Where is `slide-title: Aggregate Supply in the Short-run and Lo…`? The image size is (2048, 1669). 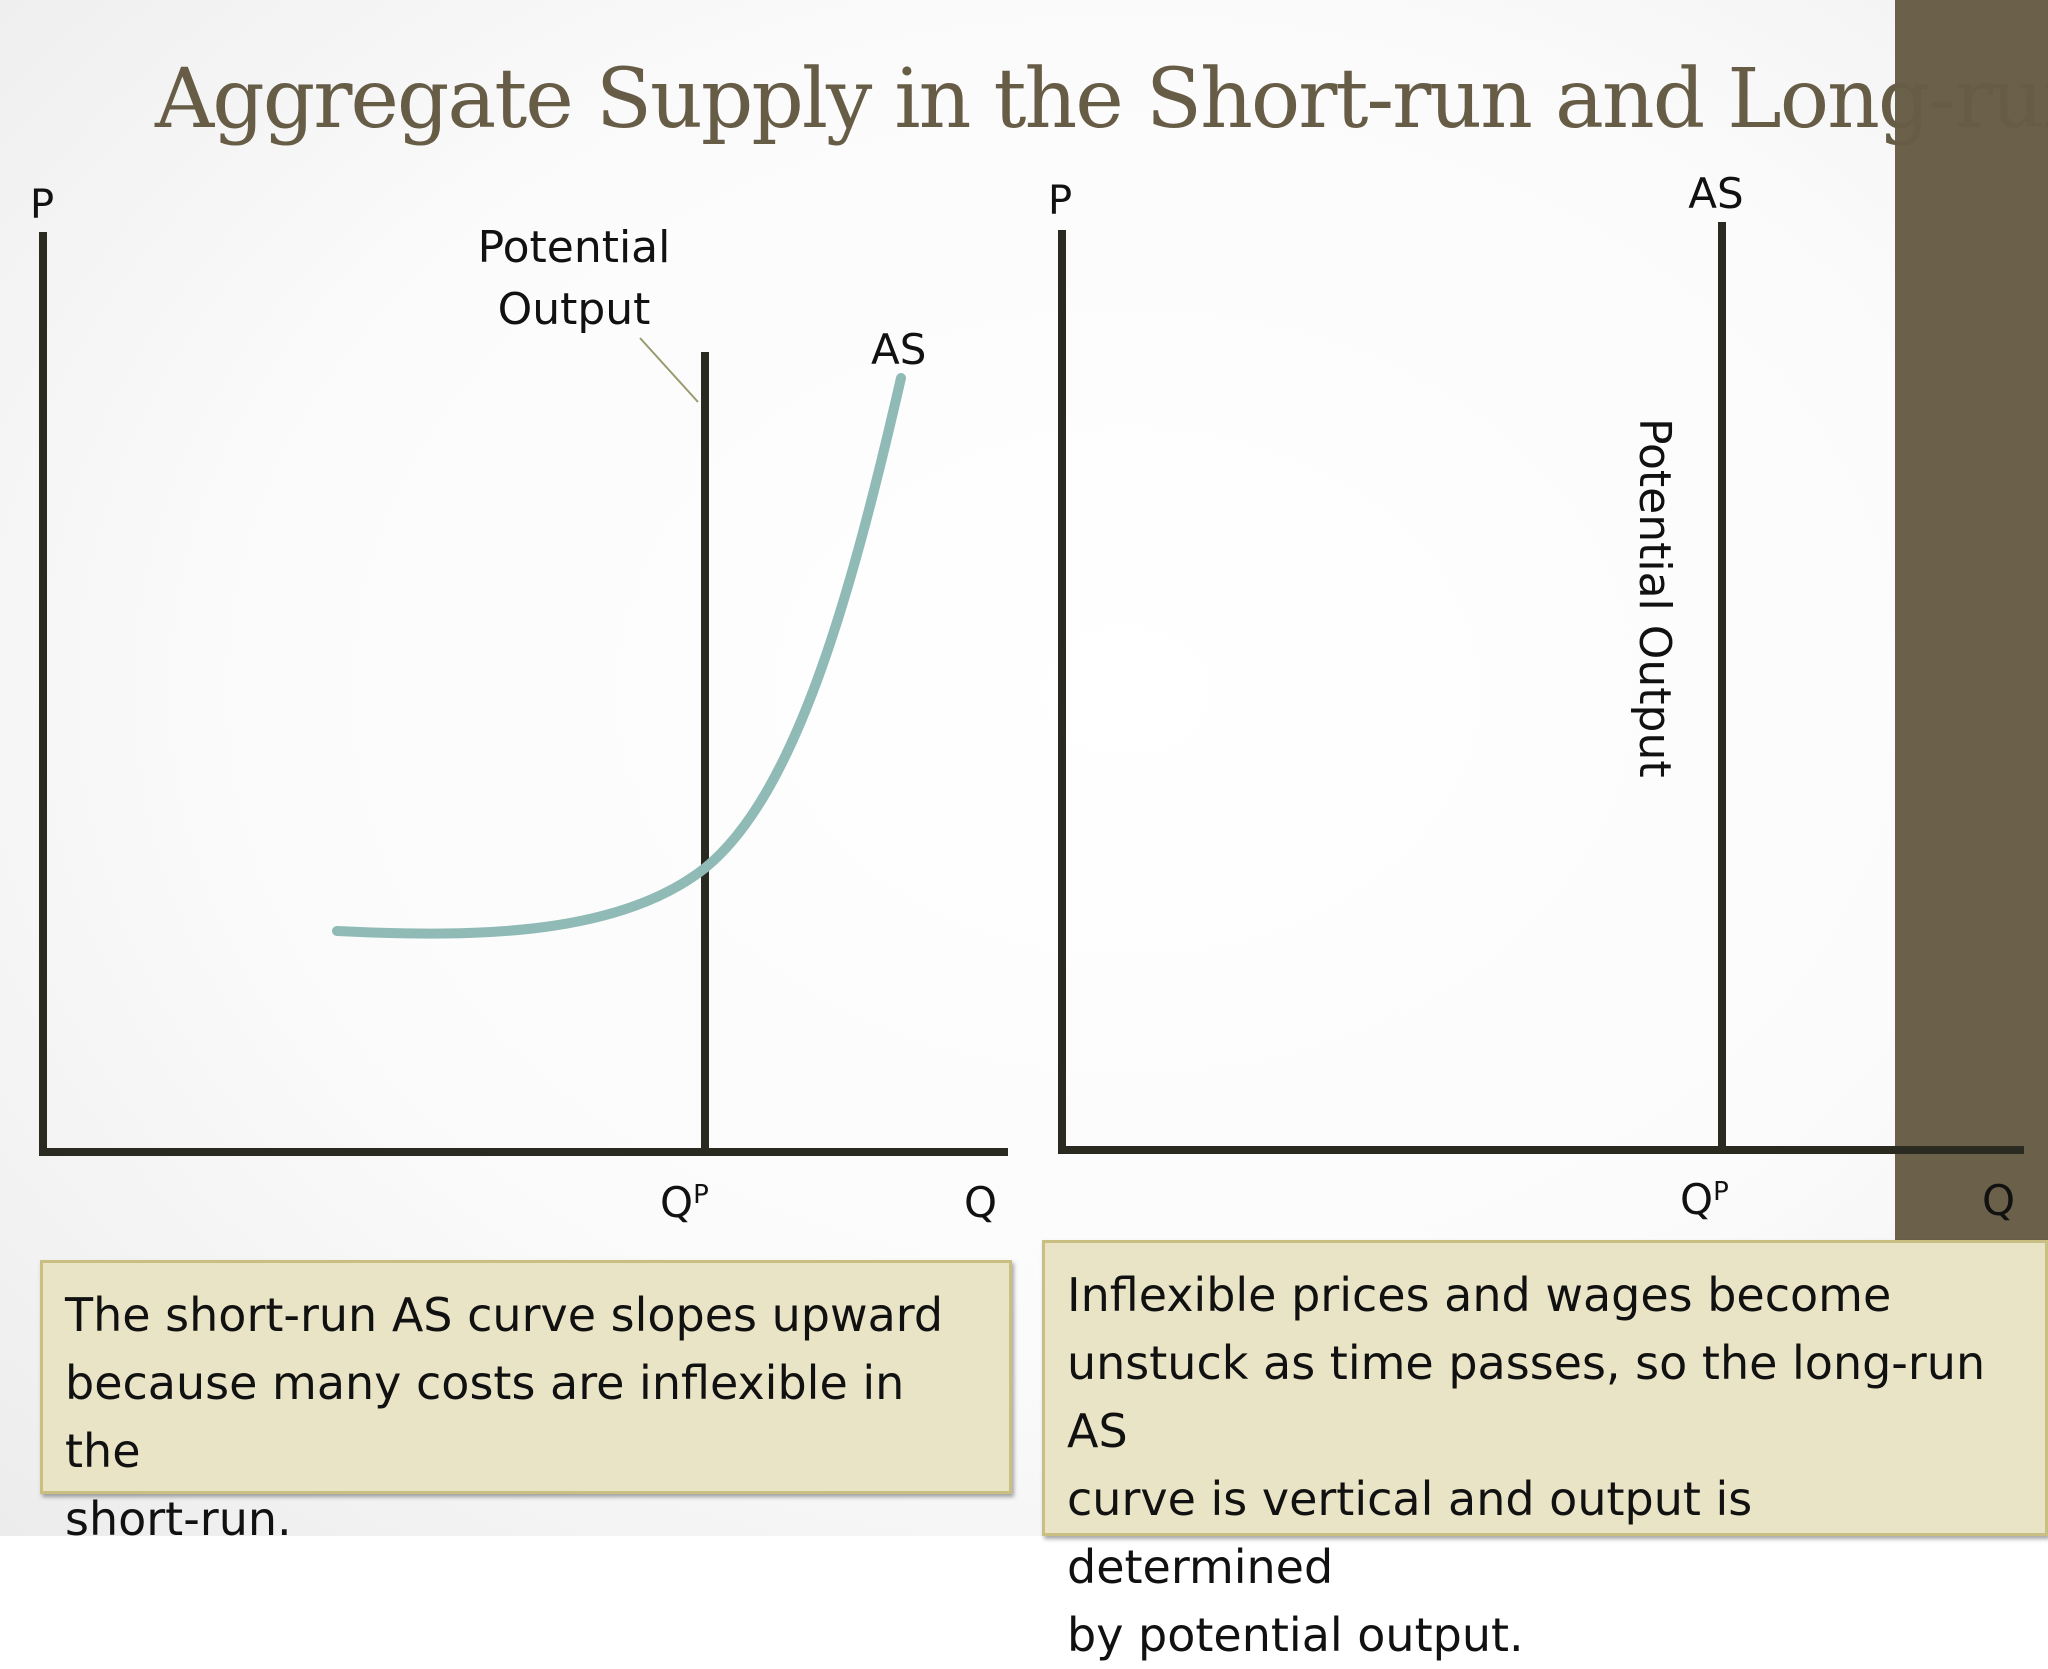
slide-title: Aggregate Supply in the Short-run and Lo… is located at coordinates (1101, 99).